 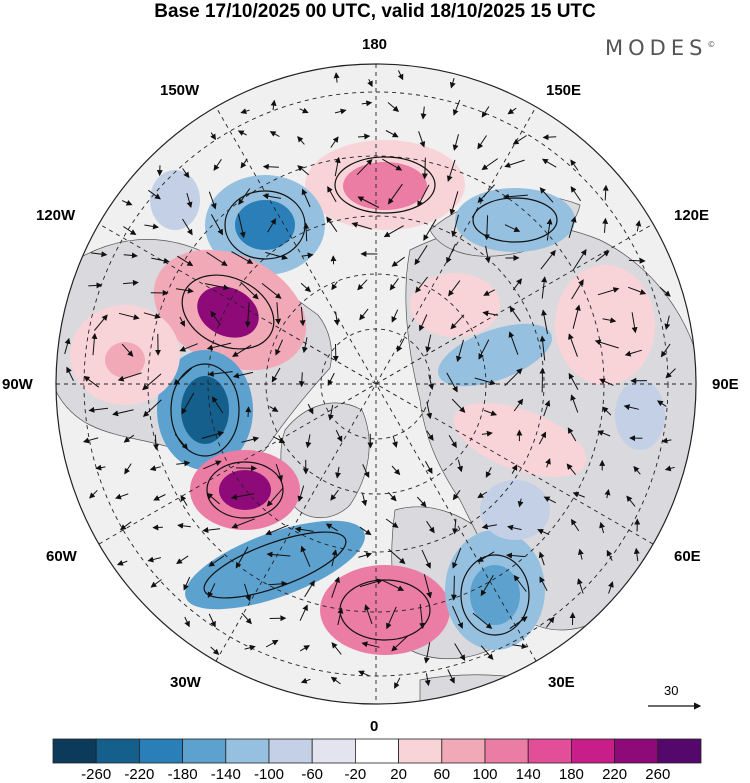 I want to click on longitude-label-180: 180, so click(x=375, y=44).